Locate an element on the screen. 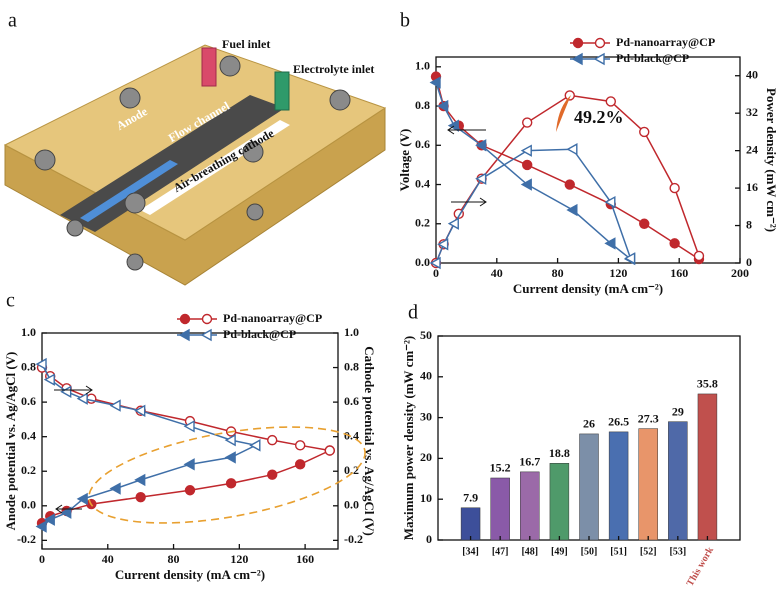  y-tick-label: 0.6 is located at coordinates (422, 144).